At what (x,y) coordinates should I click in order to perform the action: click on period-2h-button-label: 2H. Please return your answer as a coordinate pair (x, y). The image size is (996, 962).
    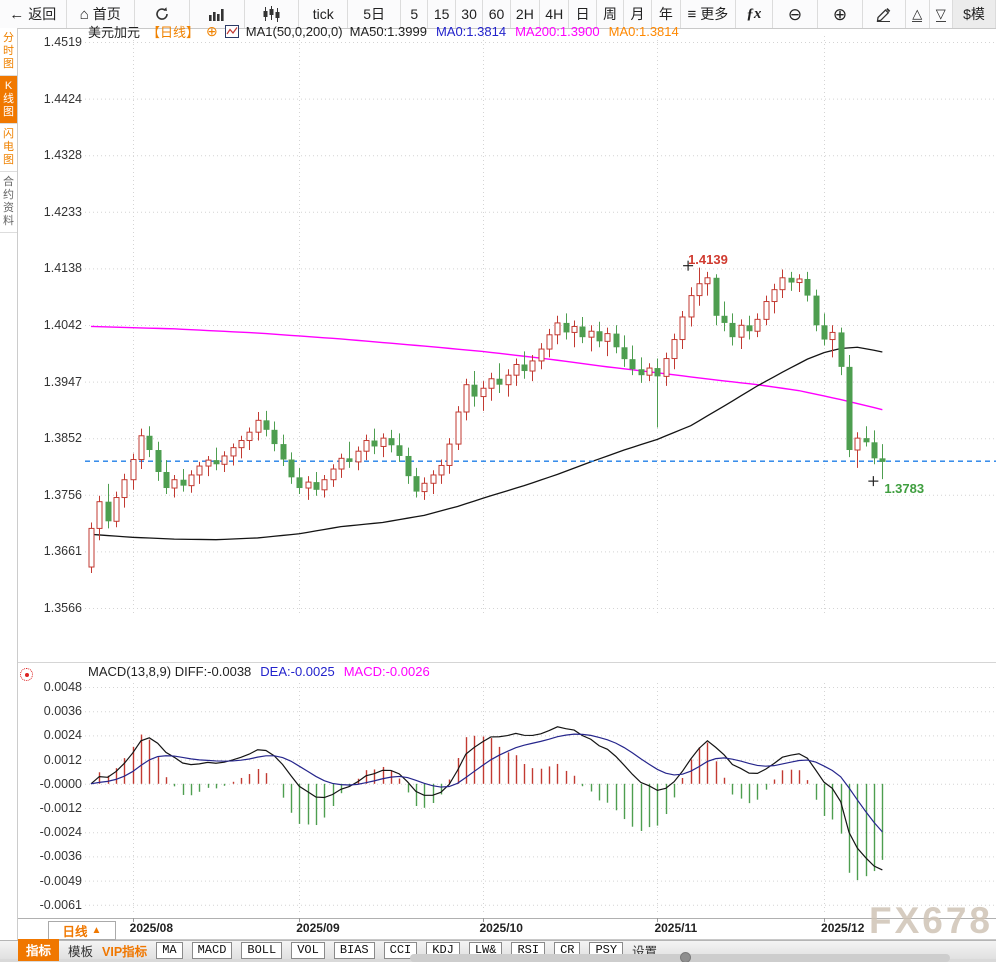
    Looking at the image, I should click on (524, 14).